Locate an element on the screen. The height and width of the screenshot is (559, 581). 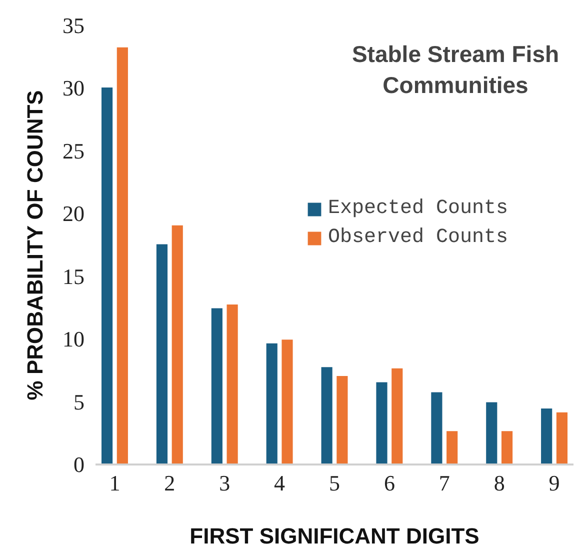
legend-label: Observed Counts is located at coordinates (418, 237).